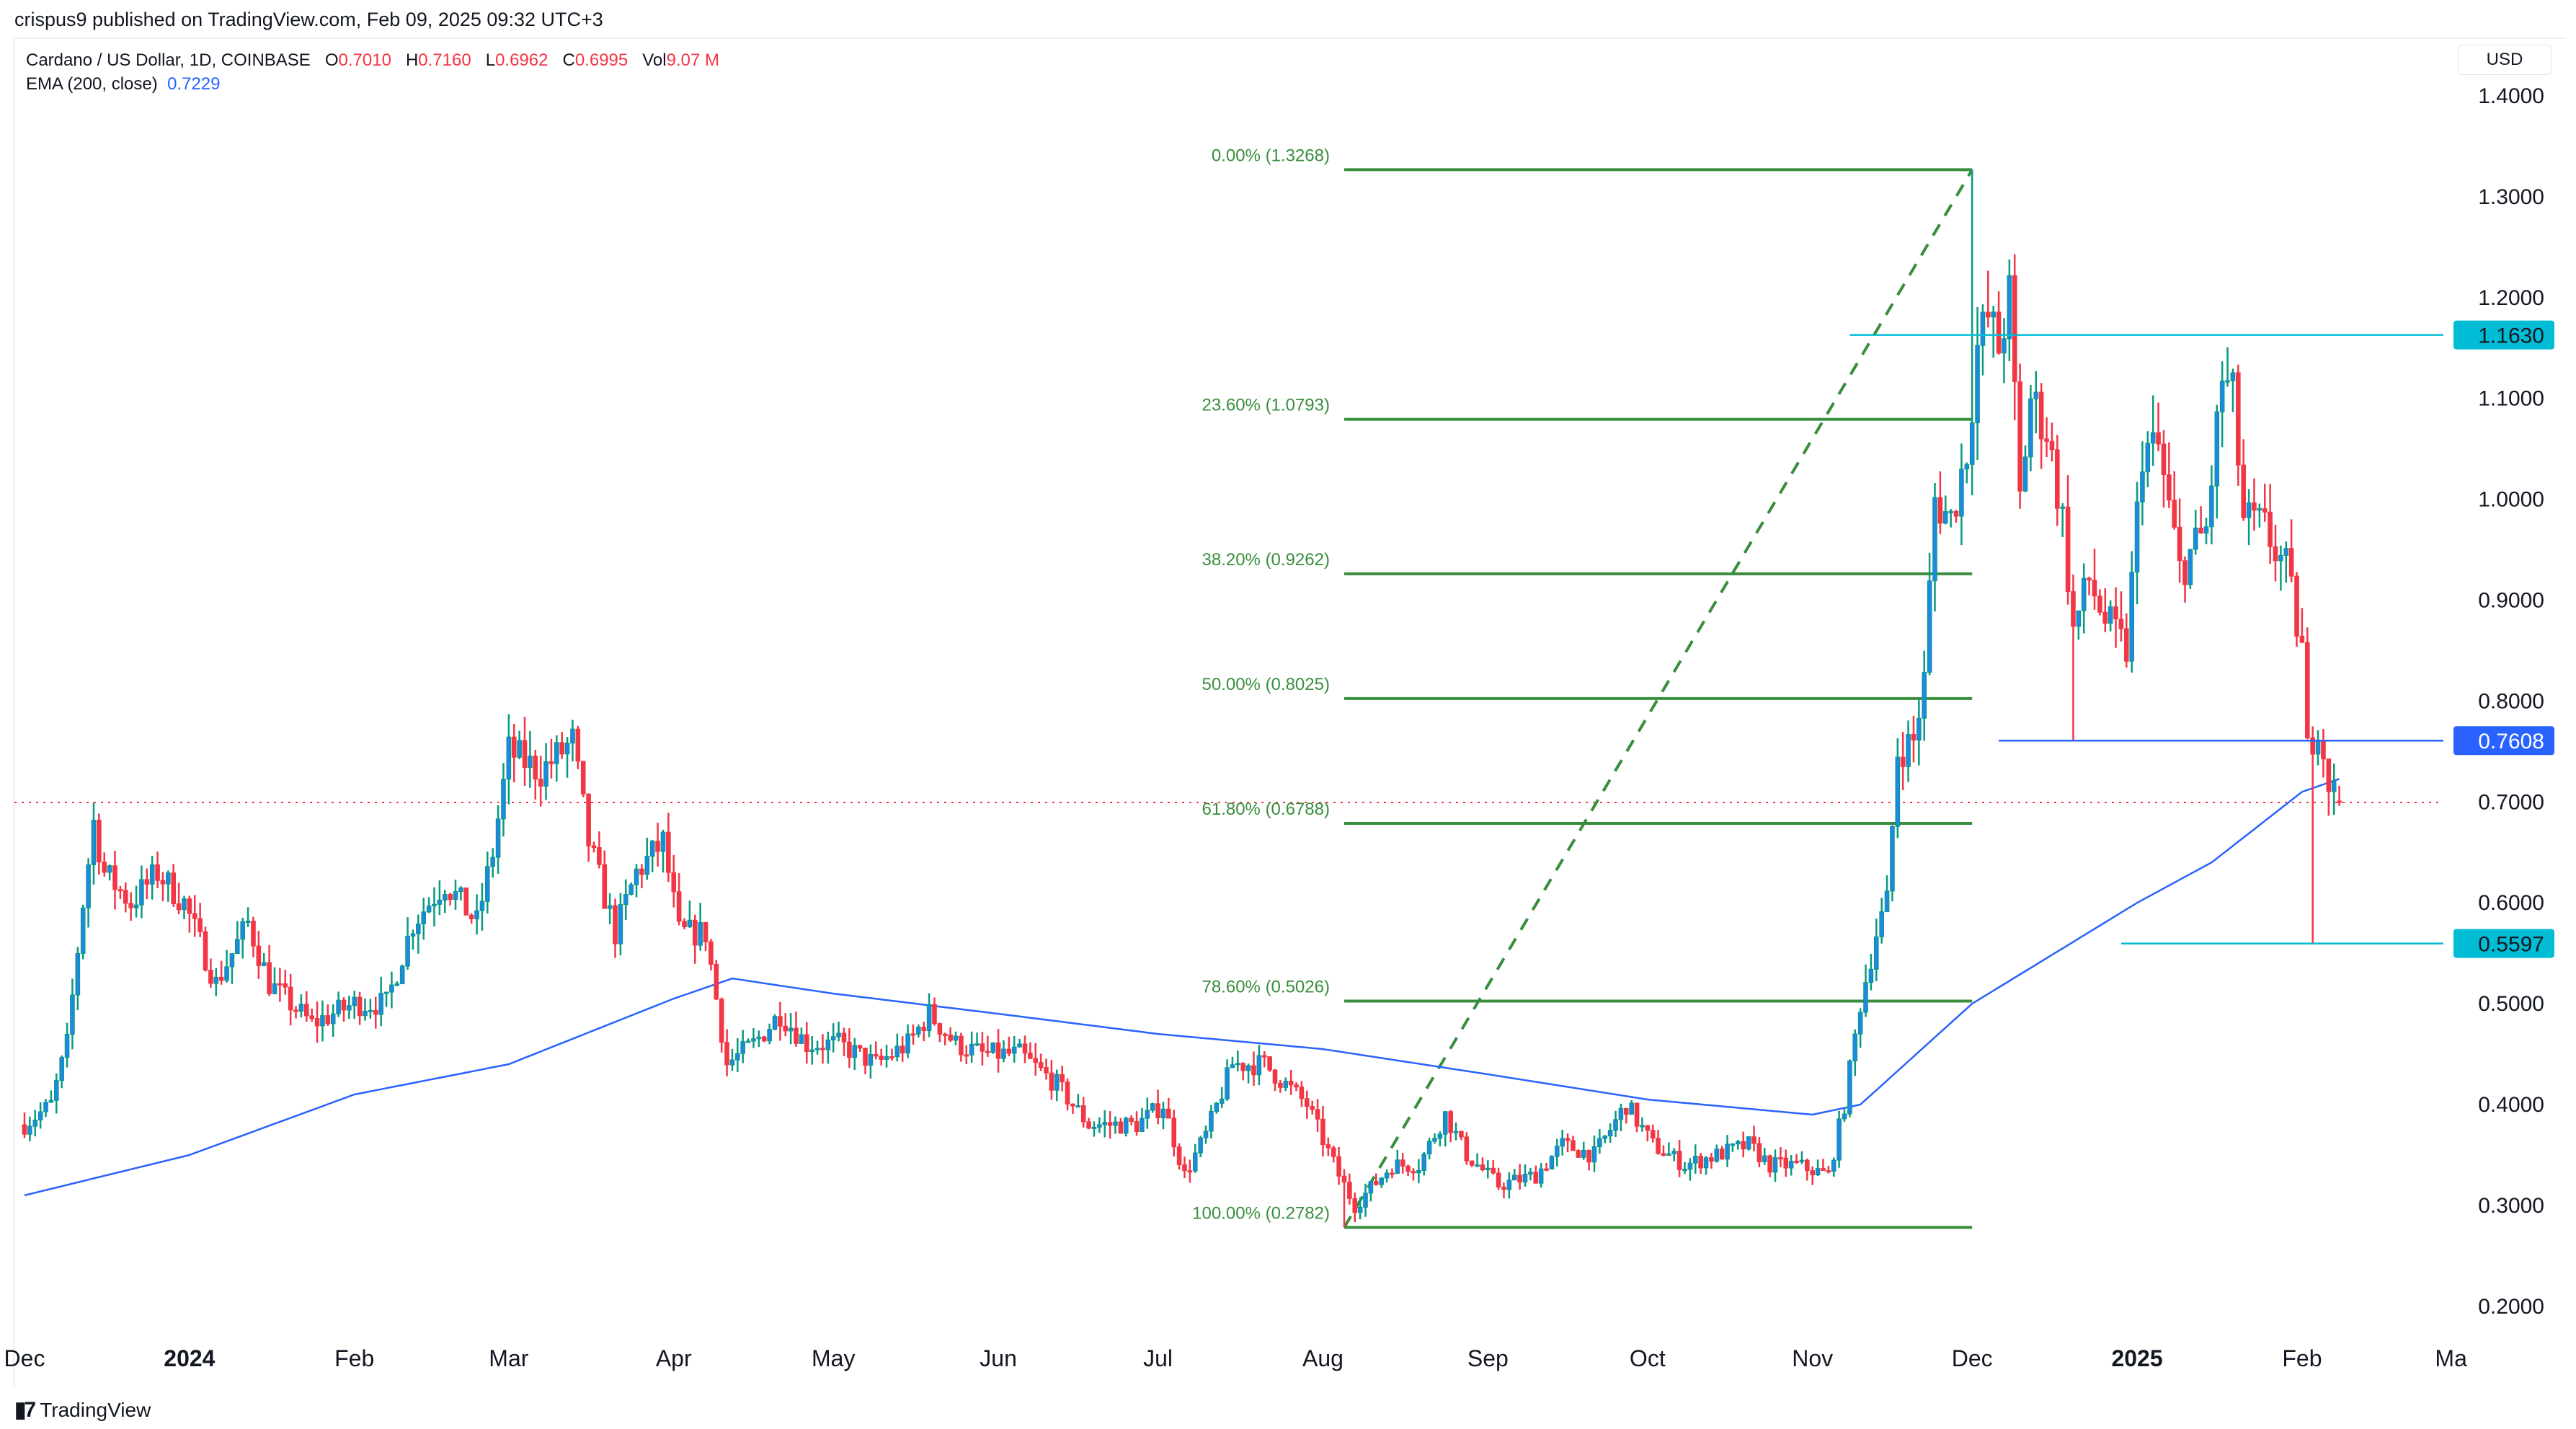 Image resolution: width=2576 pixels, height=1429 pixels. I want to click on time-tick-label: Ma, so click(2451, 1358).